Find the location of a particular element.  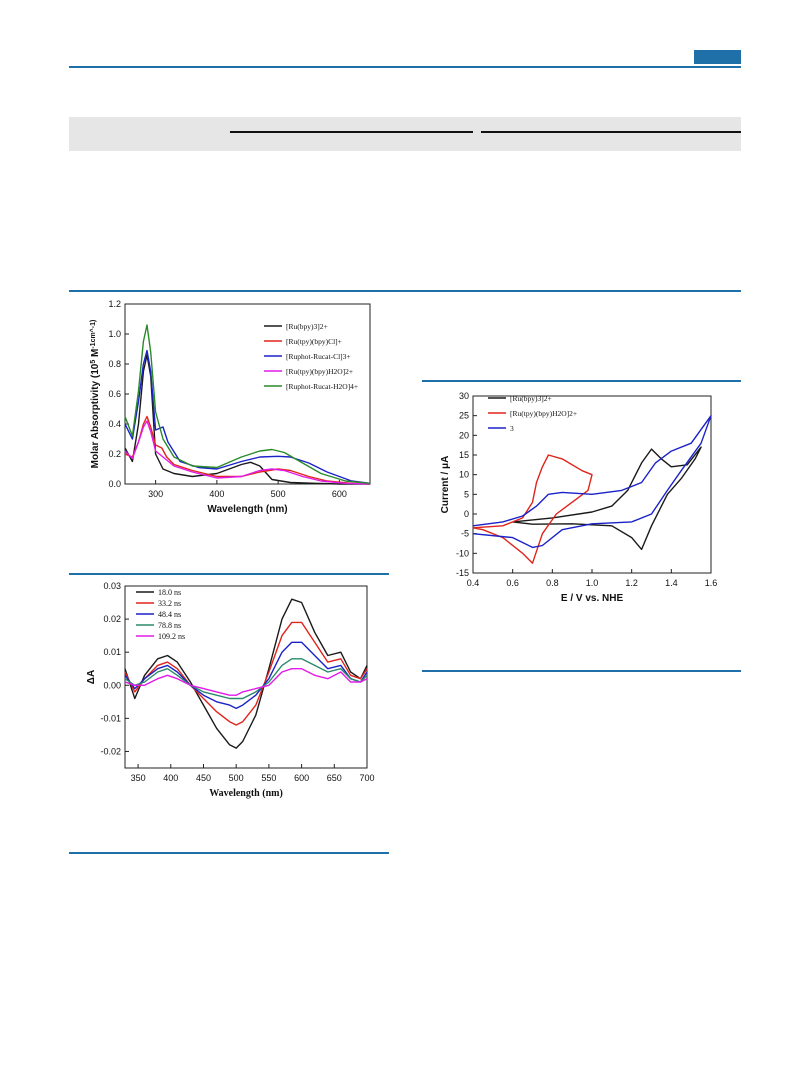

x-tick-label: 1.2 is located at coordinates (631, 583).